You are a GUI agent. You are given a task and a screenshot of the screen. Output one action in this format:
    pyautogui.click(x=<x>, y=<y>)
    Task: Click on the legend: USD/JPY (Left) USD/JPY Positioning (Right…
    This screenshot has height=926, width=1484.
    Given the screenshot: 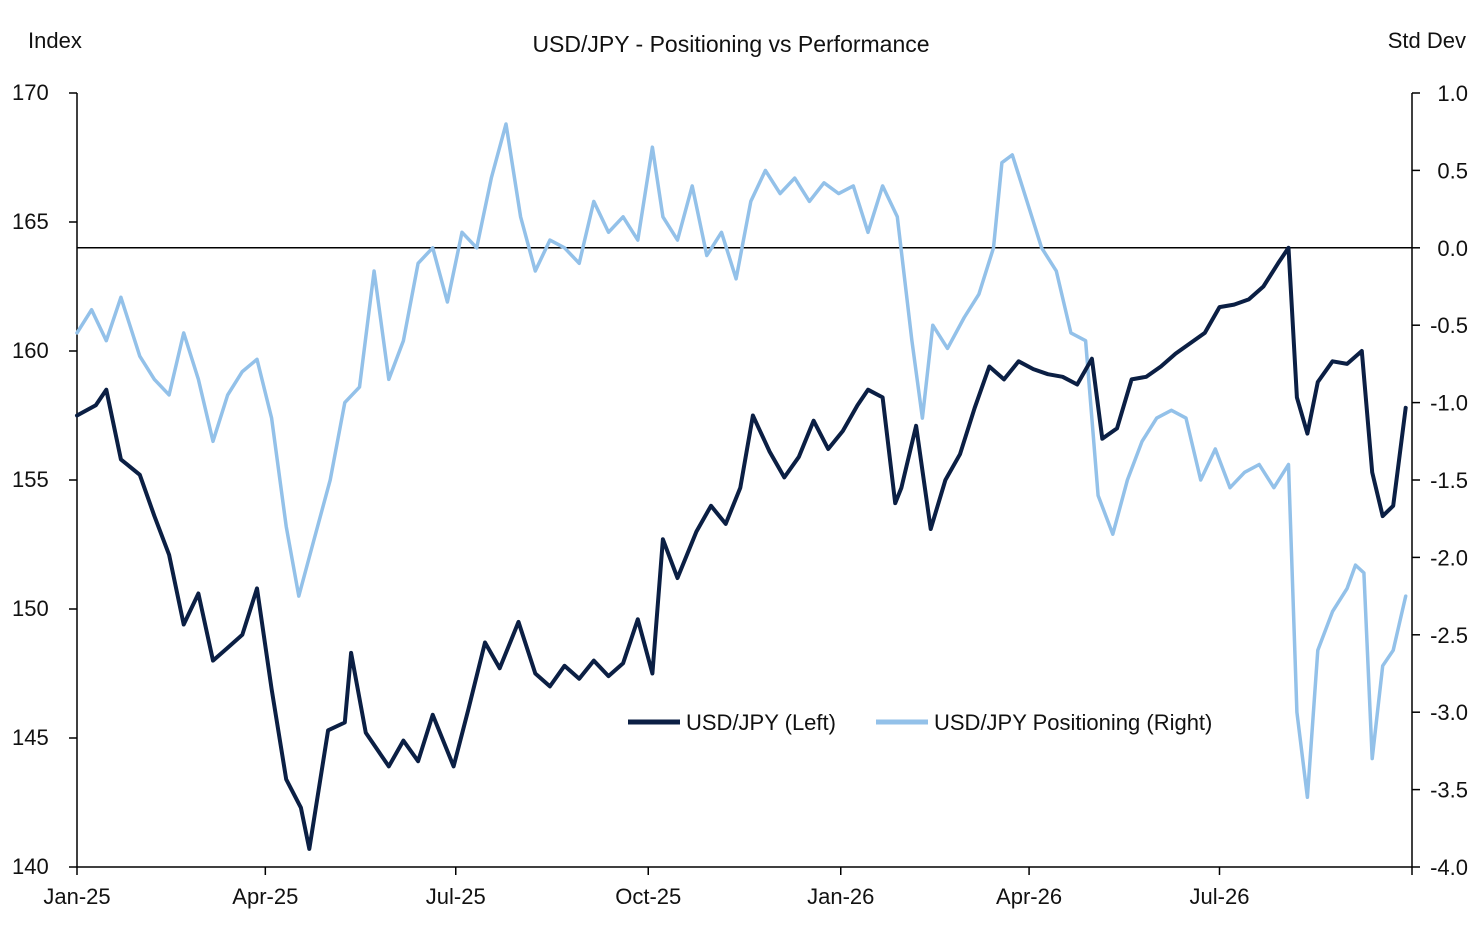 What is the action you would take?
    pyautogui.click(x=920, y=722)
    